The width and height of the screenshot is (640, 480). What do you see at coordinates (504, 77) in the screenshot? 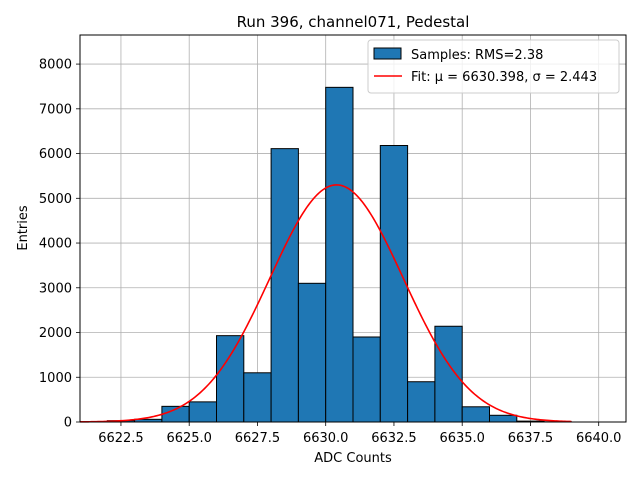
I see `legend-label-fit: Fit: μ = 6630.398, σ = 2.443` at bounding box center [504, 77].